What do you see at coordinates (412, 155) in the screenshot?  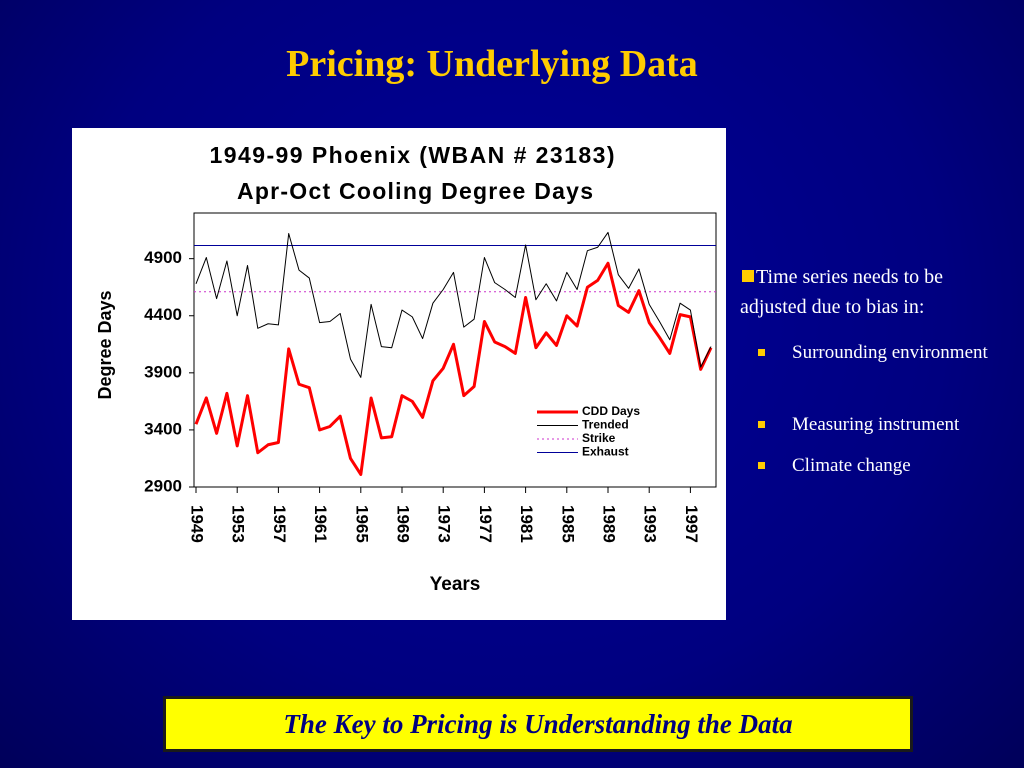 I see `chart-title: 1949-99 Phoenix (WBAN # 23183)` at bounding box center [412, 155].